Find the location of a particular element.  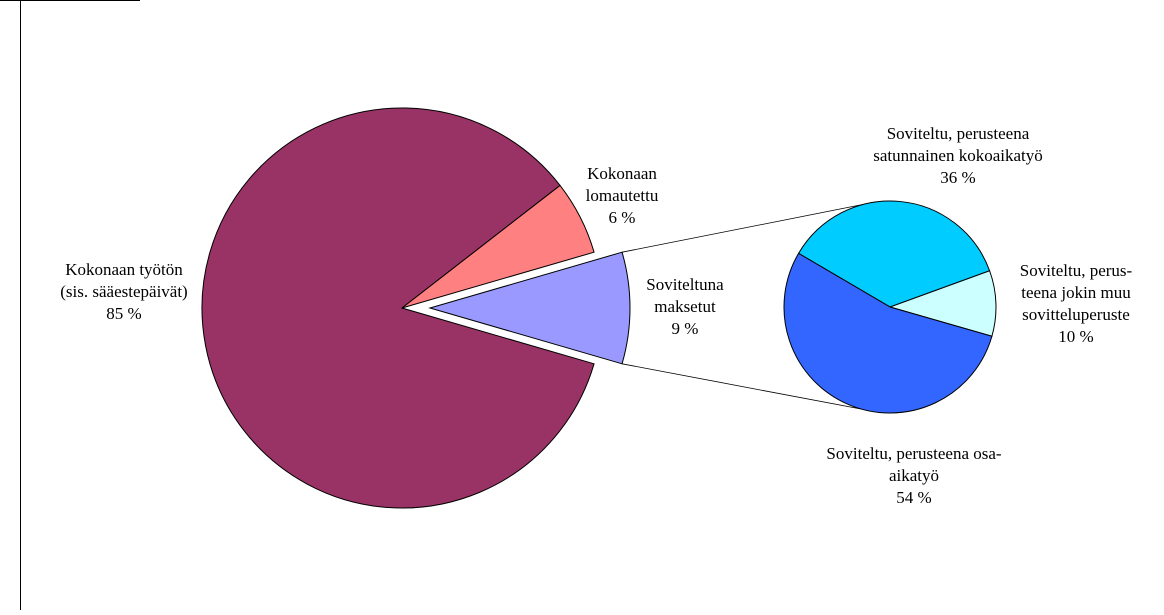

slice-label-line: Soviteltu, perus- is located at coordinates (1076, 270).